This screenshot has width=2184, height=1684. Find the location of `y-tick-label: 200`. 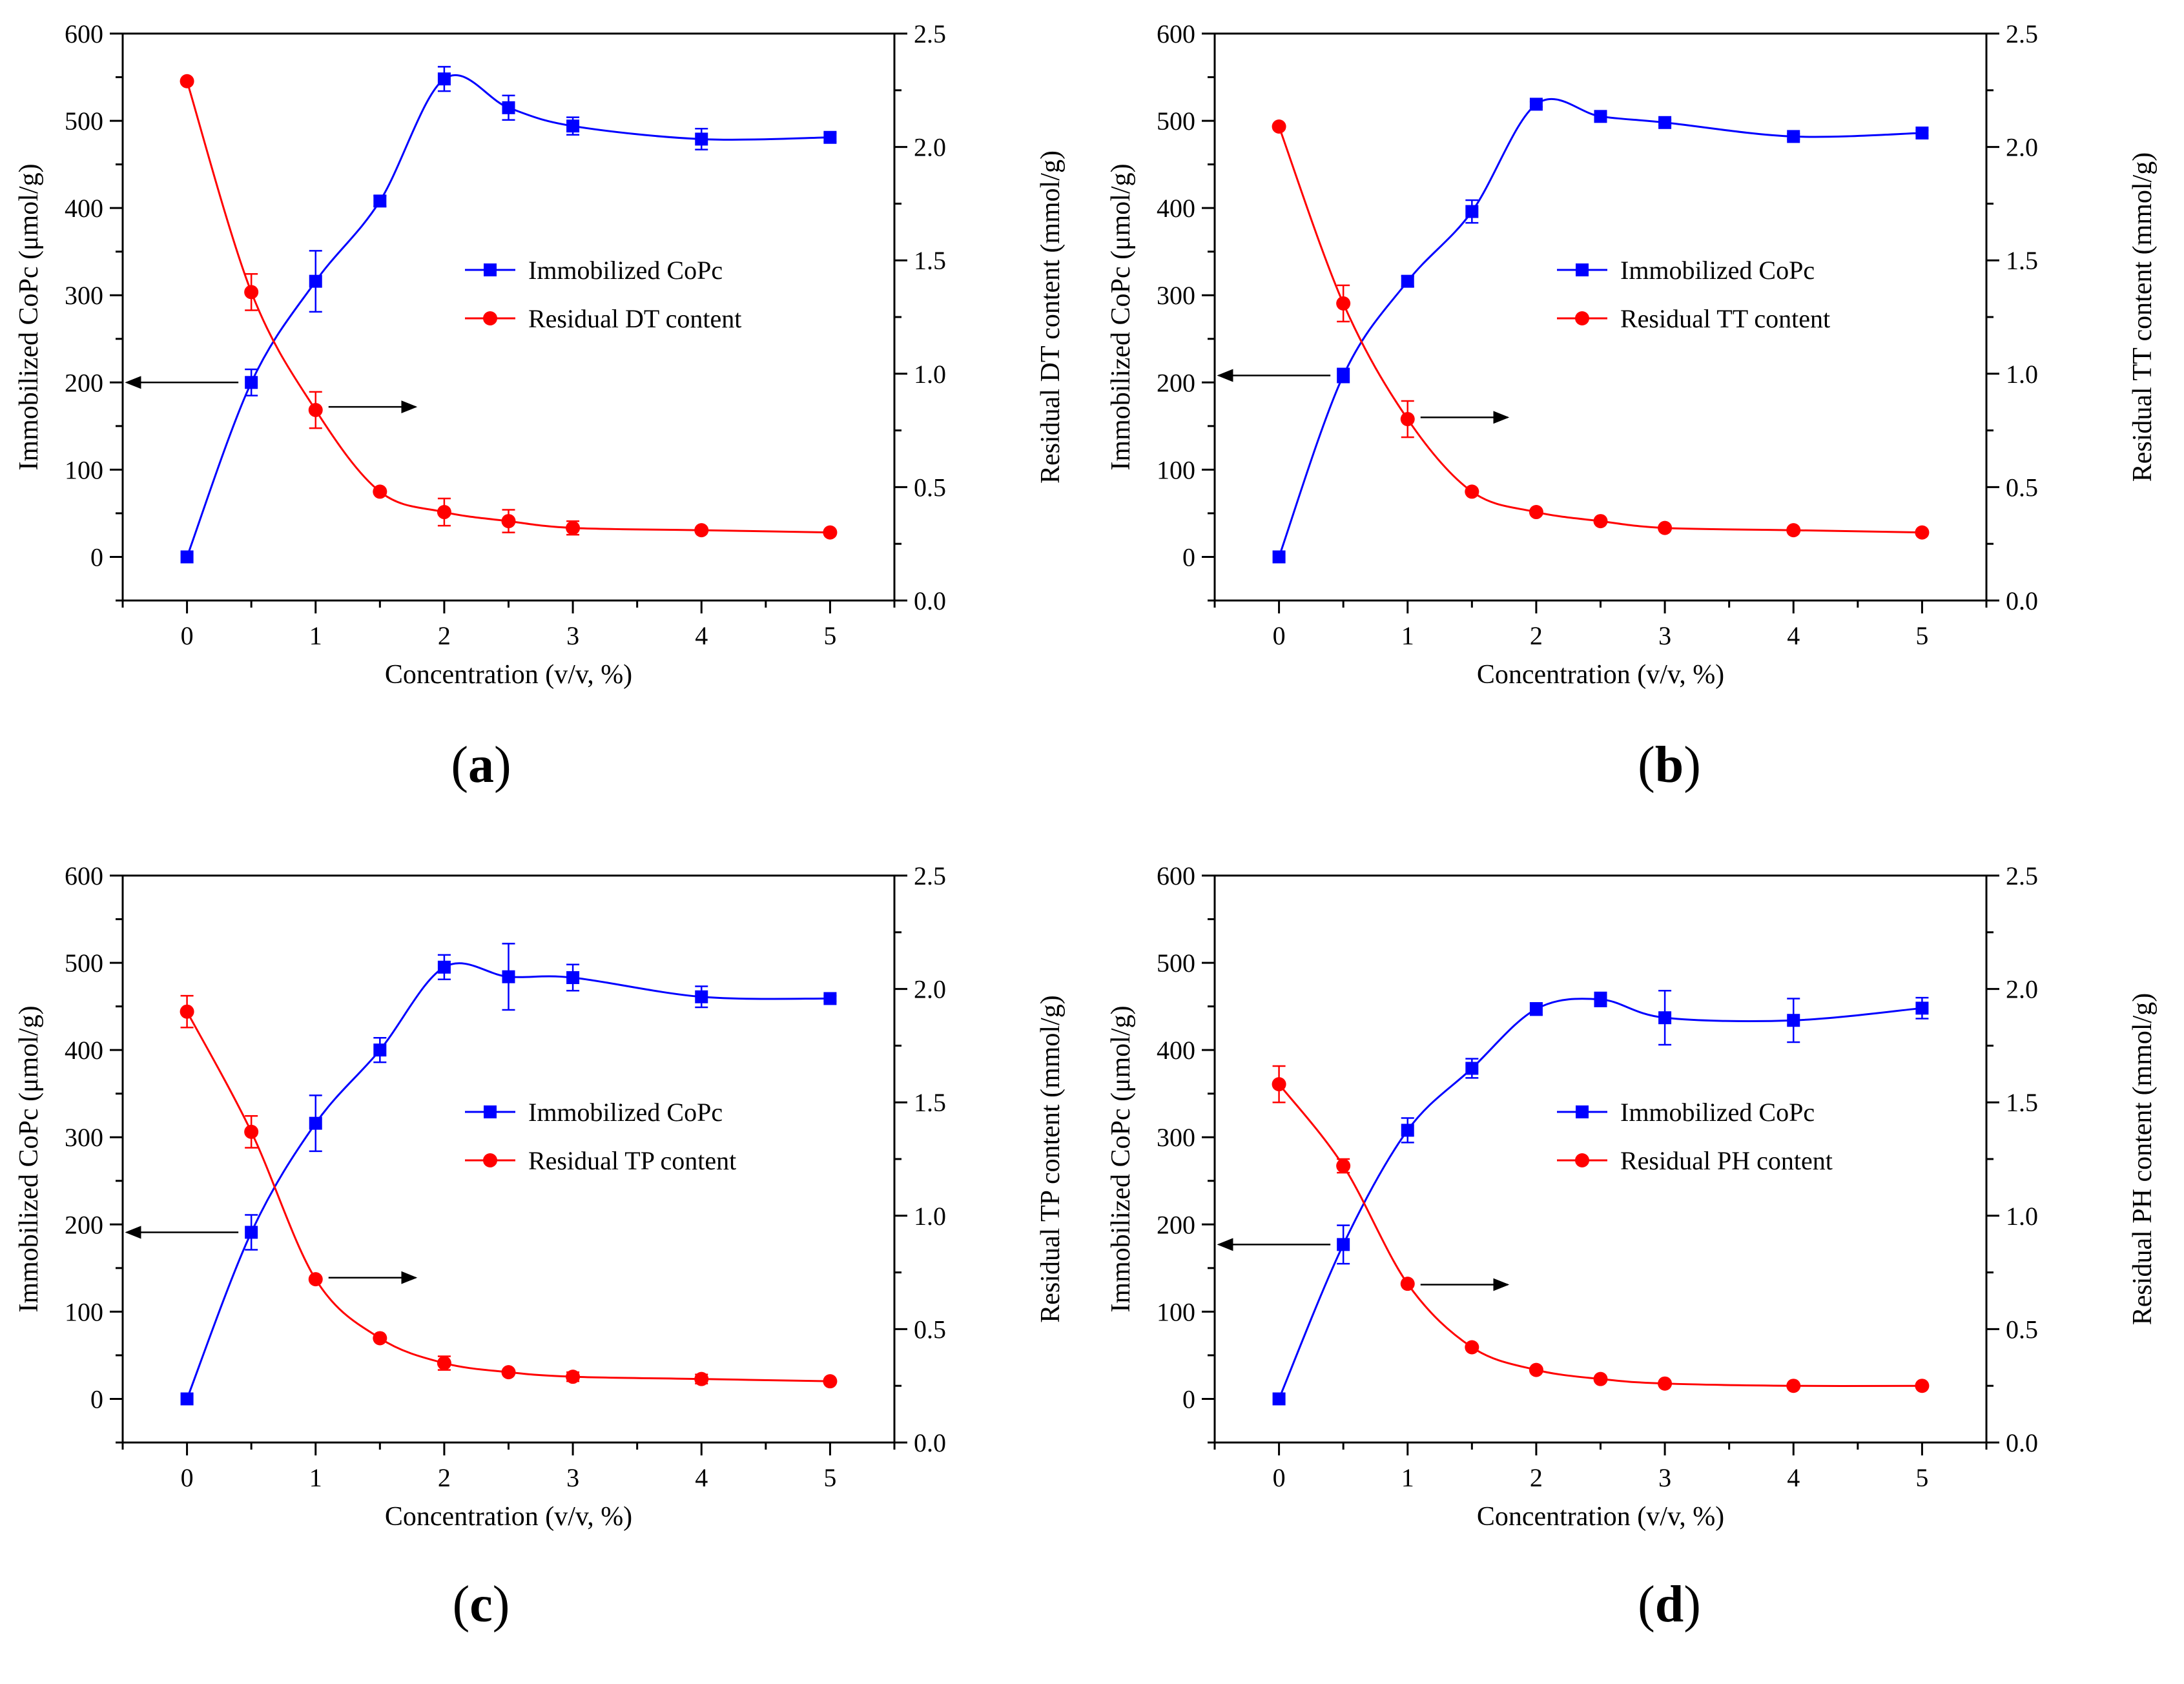

y-tick-label: 200 is located at coordinates (84, 1224).